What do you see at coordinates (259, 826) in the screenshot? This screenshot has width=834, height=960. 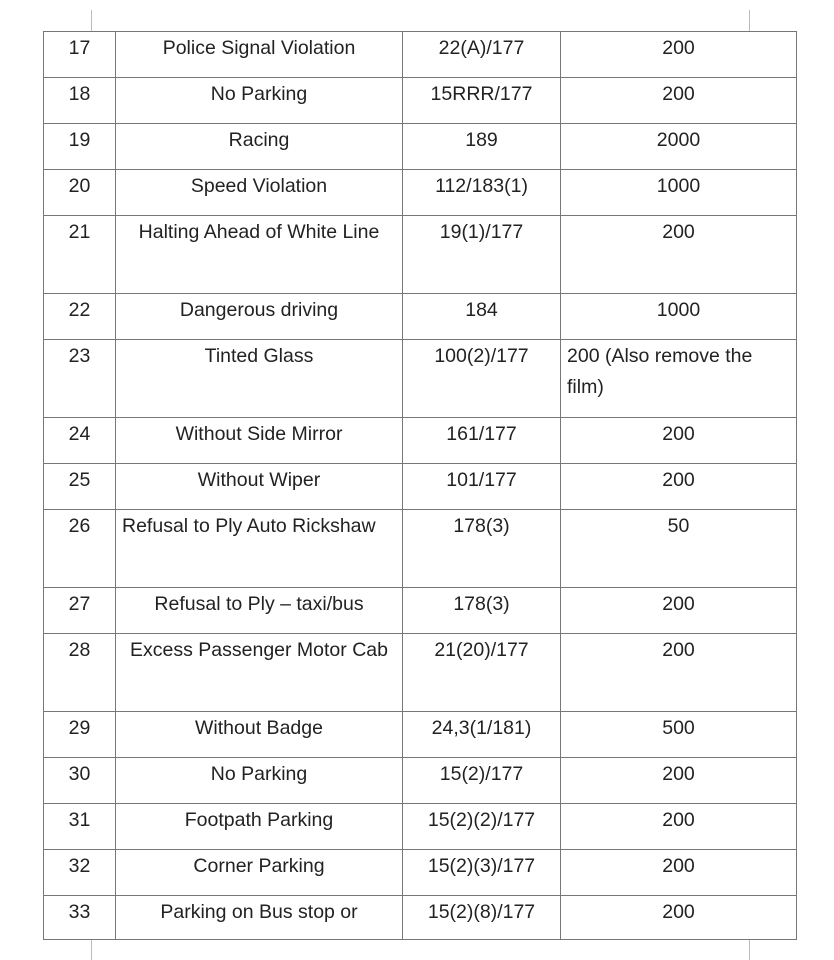 I see `offence-cell: Footpath Parking` at bounding box center [259, 826].